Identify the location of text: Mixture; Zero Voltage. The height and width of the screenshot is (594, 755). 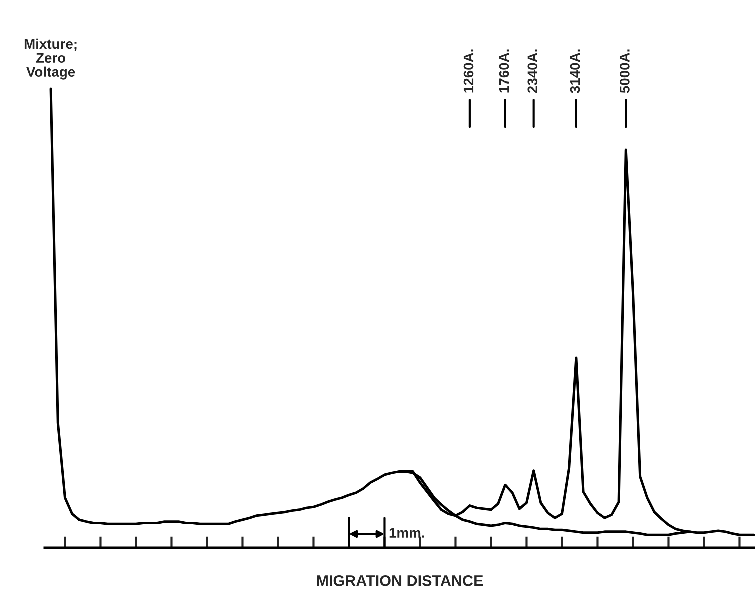
(50, 59).